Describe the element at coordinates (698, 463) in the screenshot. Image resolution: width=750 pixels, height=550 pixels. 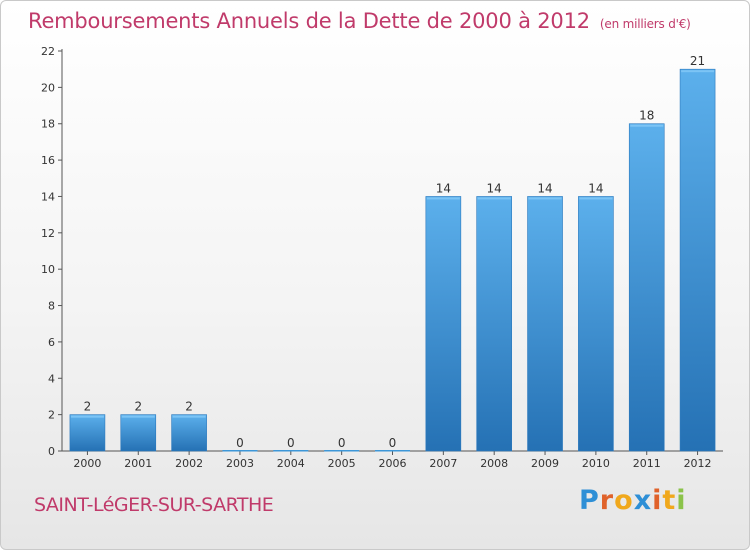
I see `x-tick-label-2012: 2012` at that location.